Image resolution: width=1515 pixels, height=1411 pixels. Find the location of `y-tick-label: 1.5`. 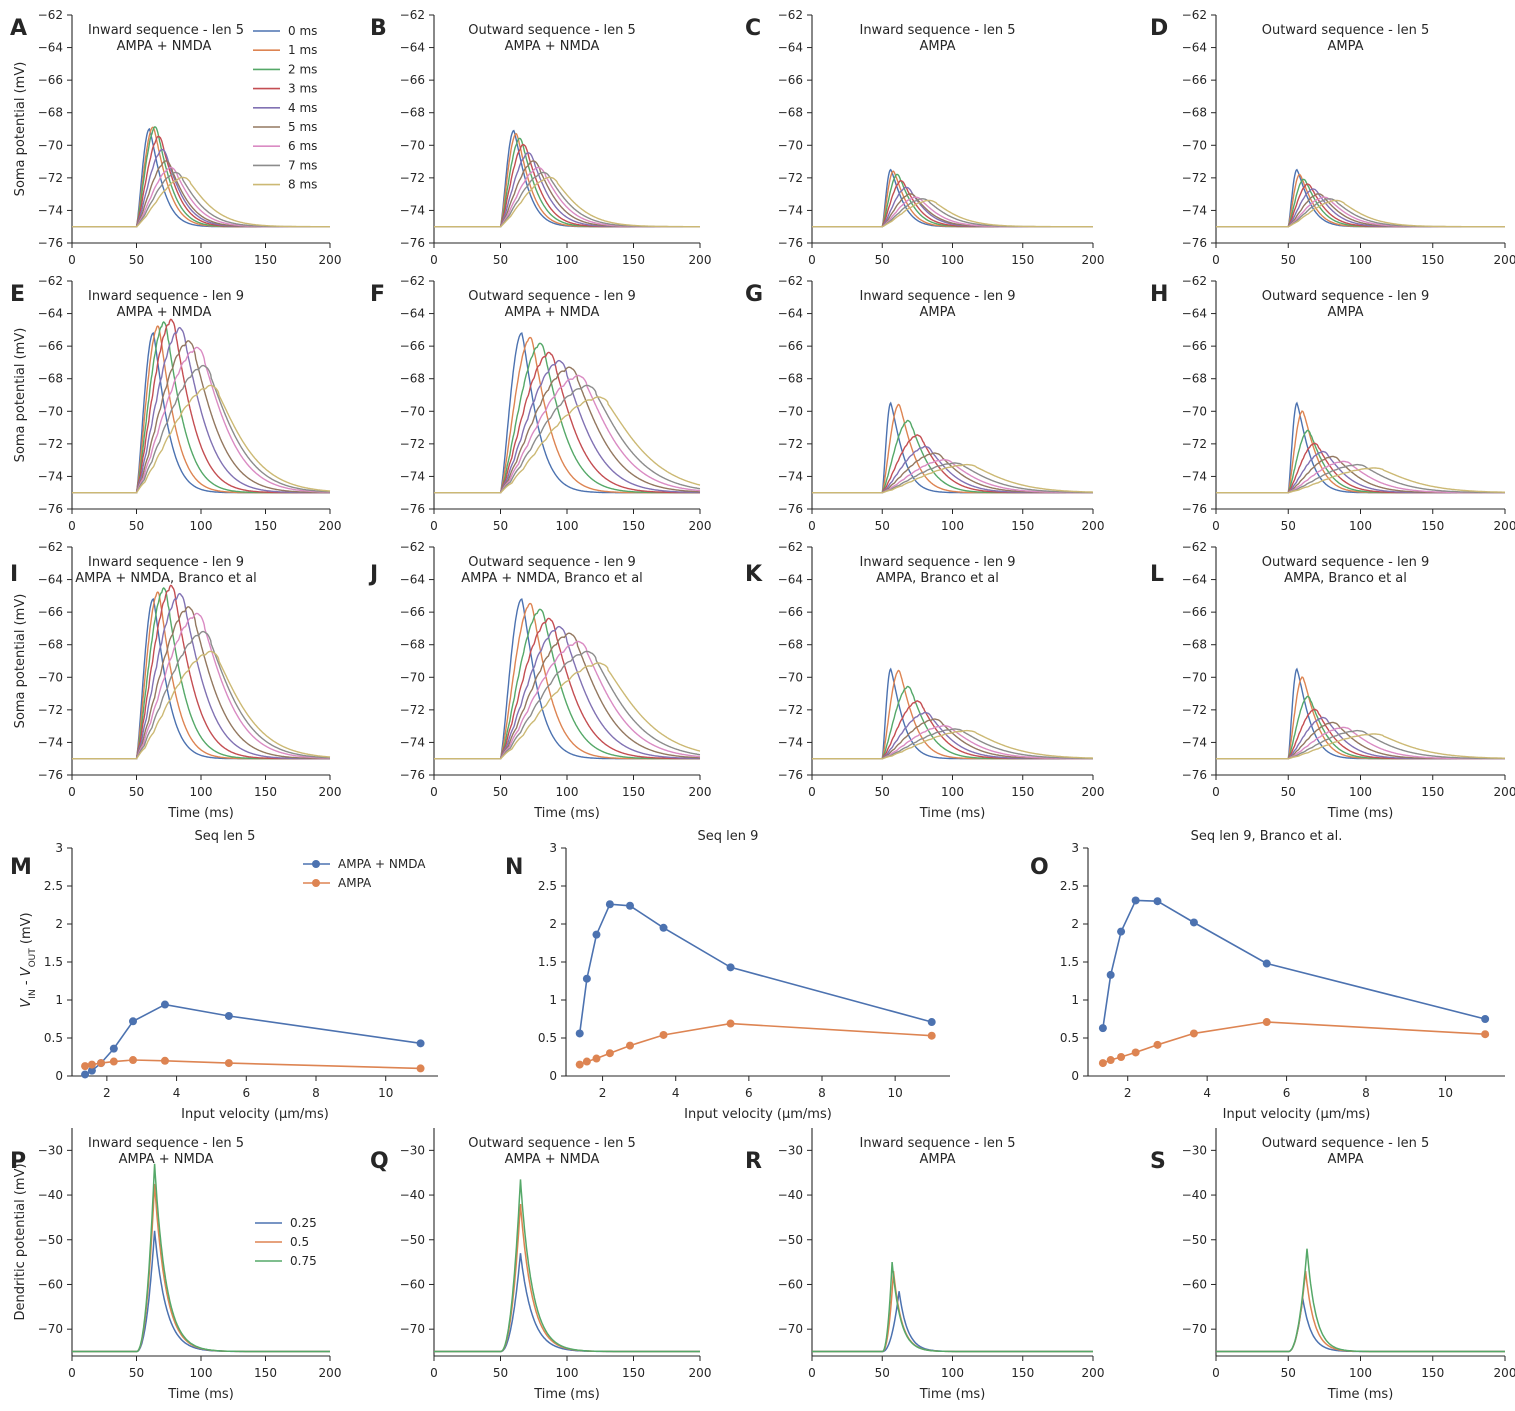

y-tick-label: 1.5 is located at coordinates (53, 962).